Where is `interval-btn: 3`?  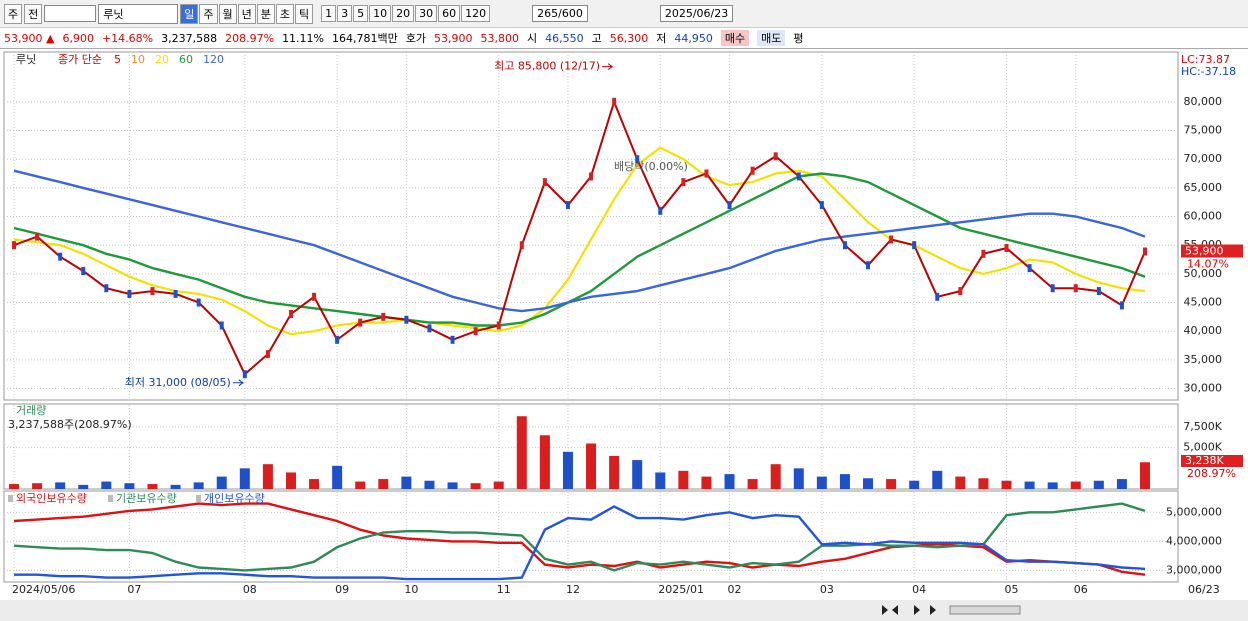 interval-btn: 3 is located at coordinates (345, 13).